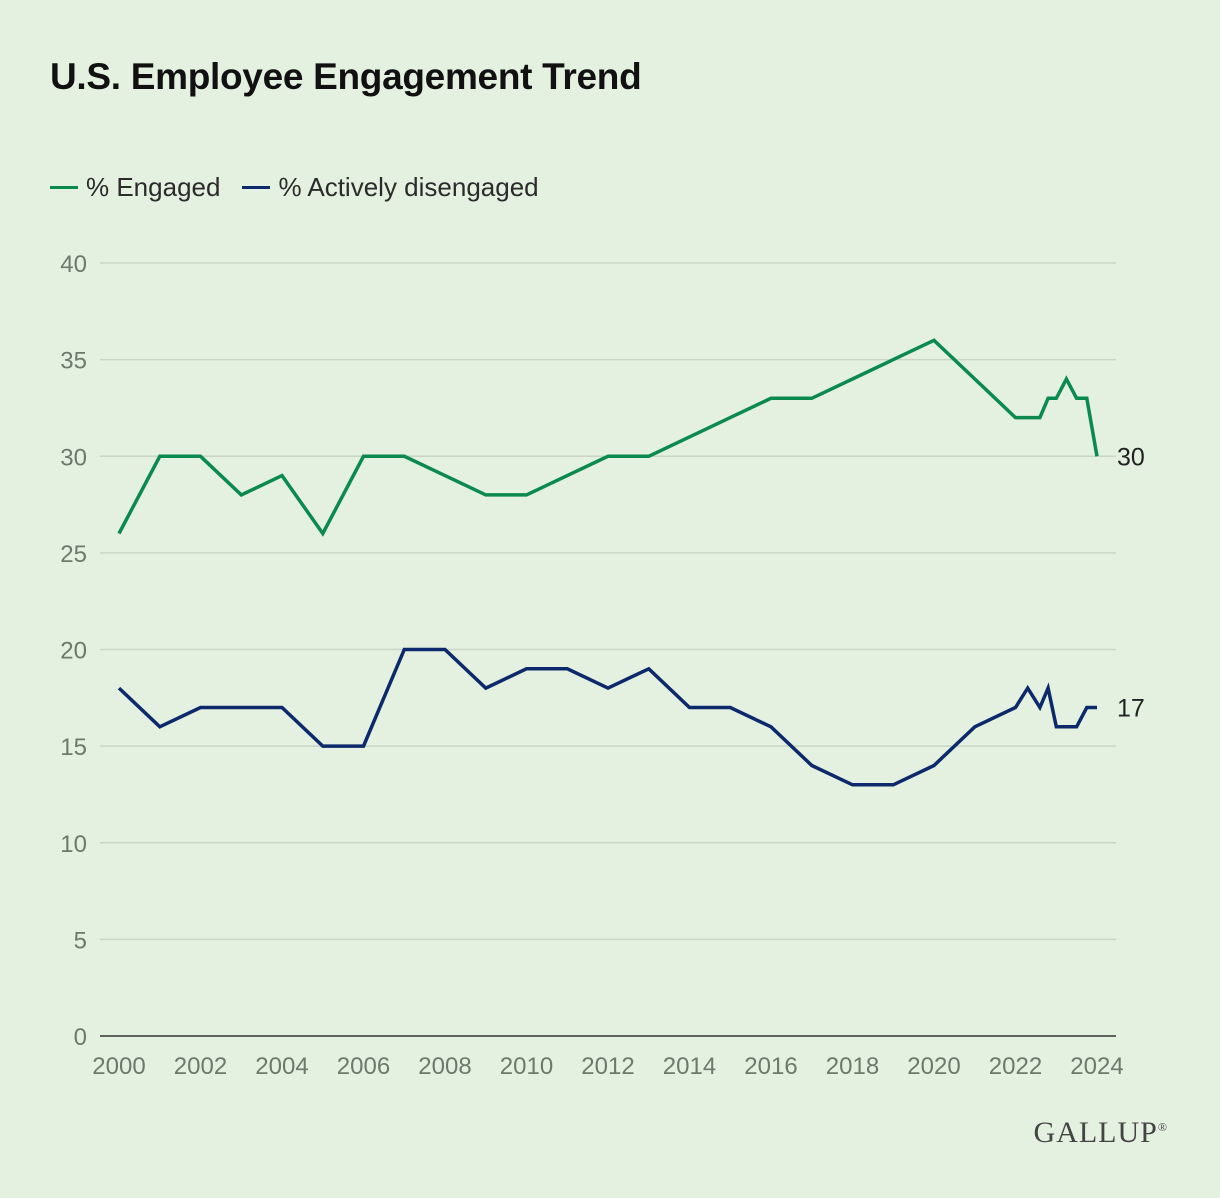  Describe the element at coordinates (1131, 457) in the screenshot. I see `end-label: 30` at that location.